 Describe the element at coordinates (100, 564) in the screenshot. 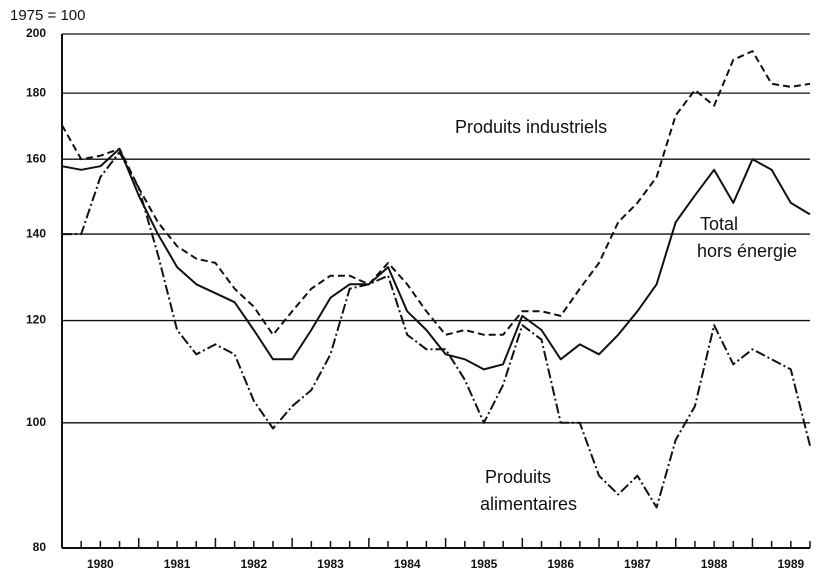

I see `x-tick-label: 1980` at that location.